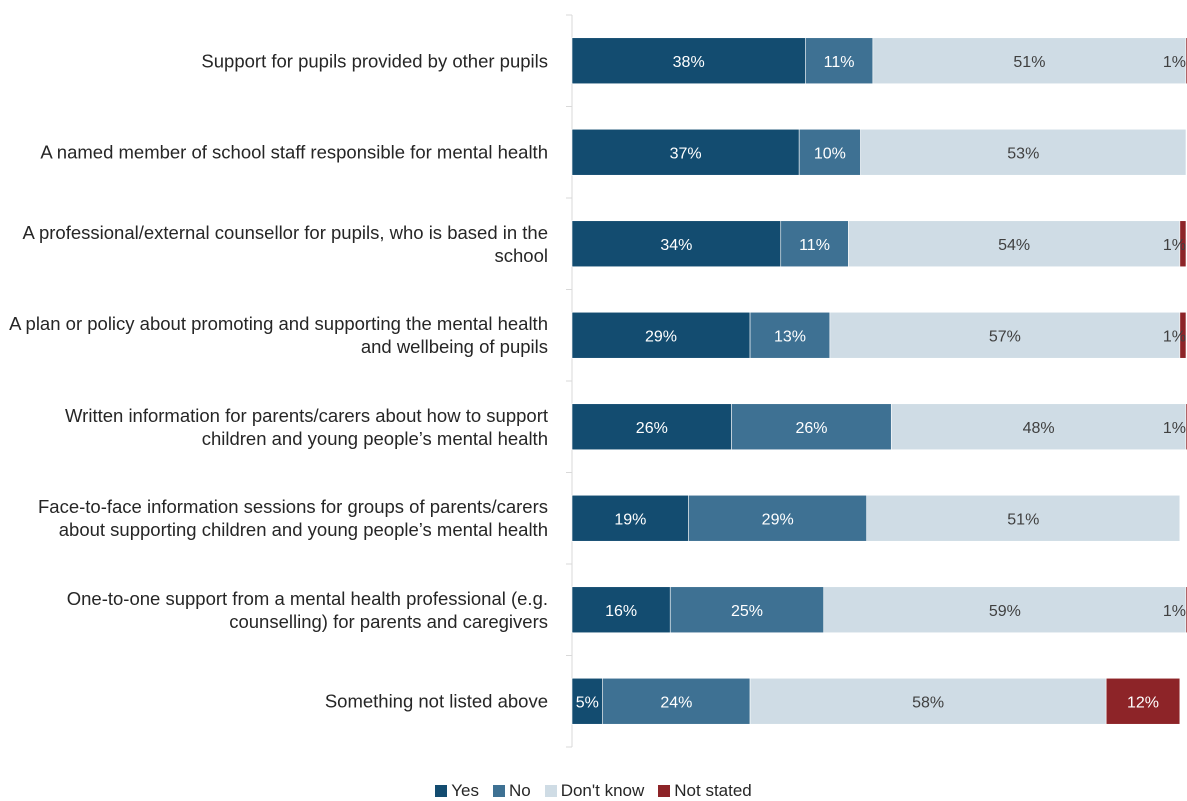  I want to click on legend-label: Don't know, so click(602, 790).